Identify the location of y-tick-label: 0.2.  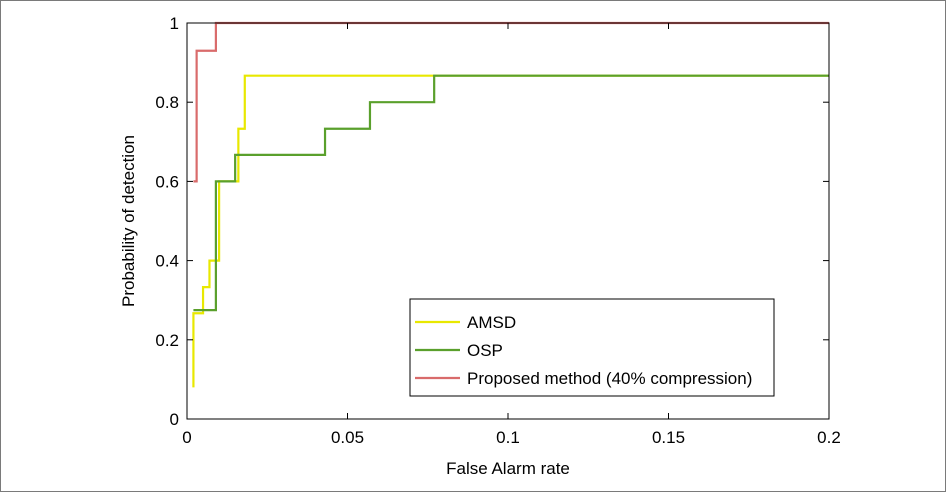
(167, 340).